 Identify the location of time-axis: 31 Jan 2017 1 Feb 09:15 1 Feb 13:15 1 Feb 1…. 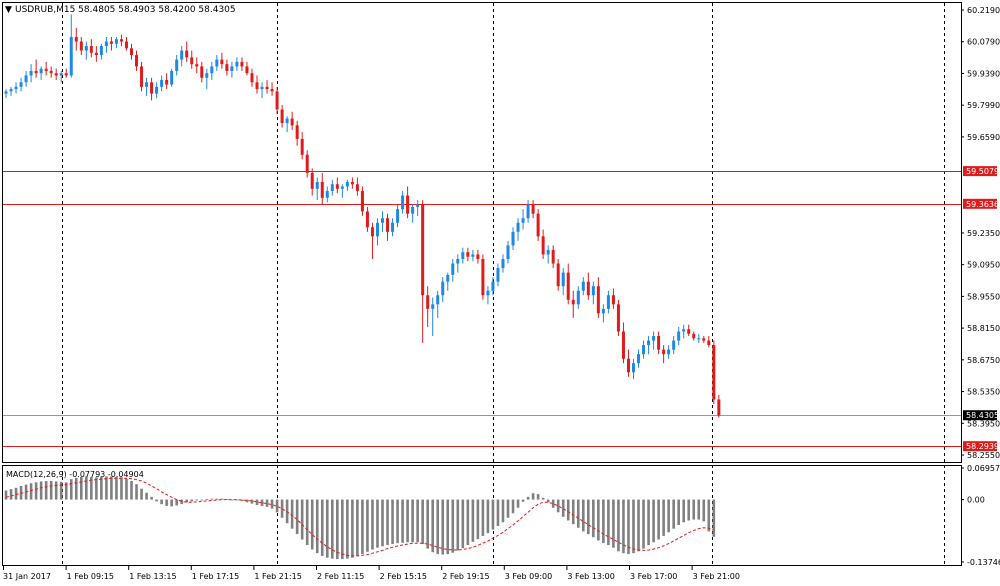
(371, 573).